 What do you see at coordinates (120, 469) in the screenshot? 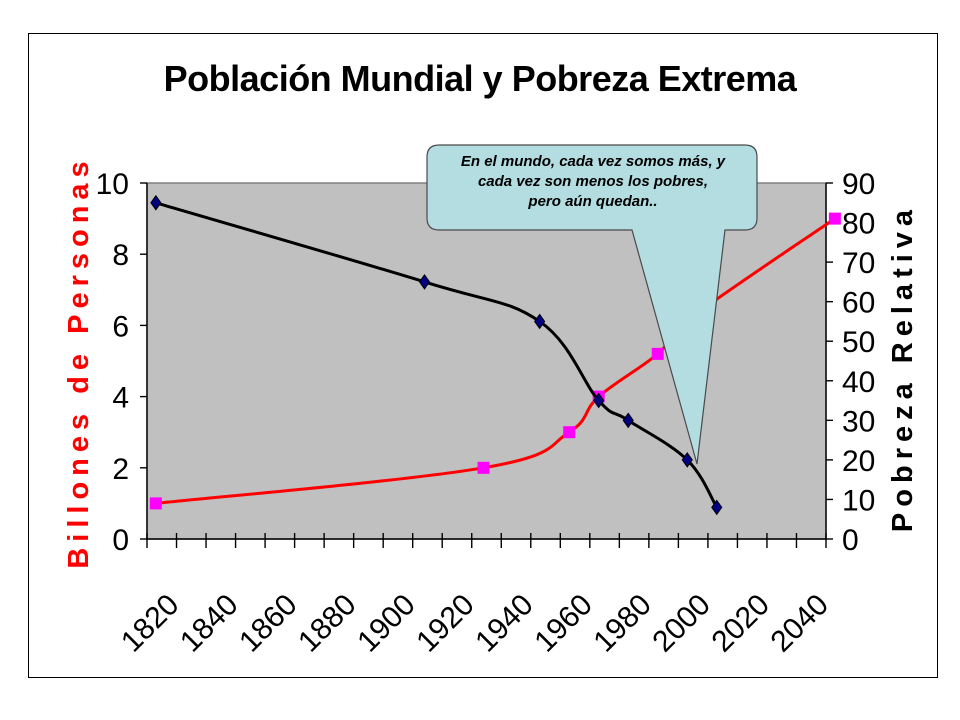
I see `left-tick-label: 2` at bounding box center [120, 469].